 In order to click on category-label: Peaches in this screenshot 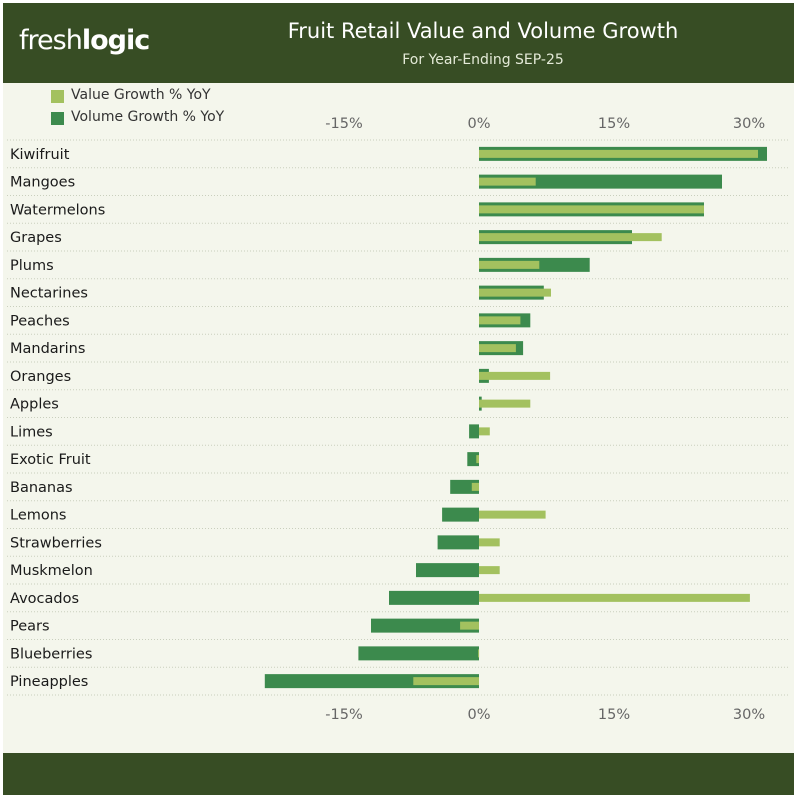, I will do `click(40, 321)`.